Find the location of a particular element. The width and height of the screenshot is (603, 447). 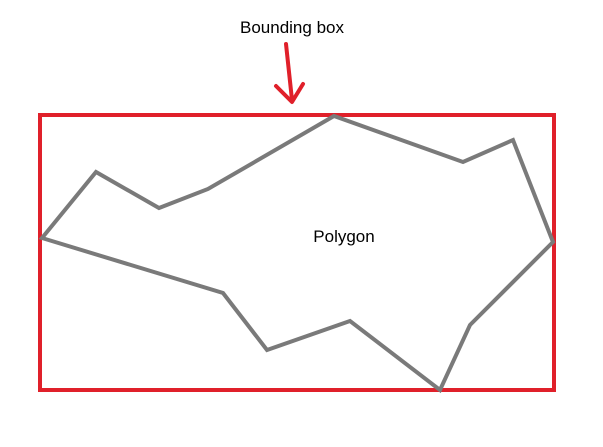

bounding-box-label: Bounding box is located at coordinates (292, 27).